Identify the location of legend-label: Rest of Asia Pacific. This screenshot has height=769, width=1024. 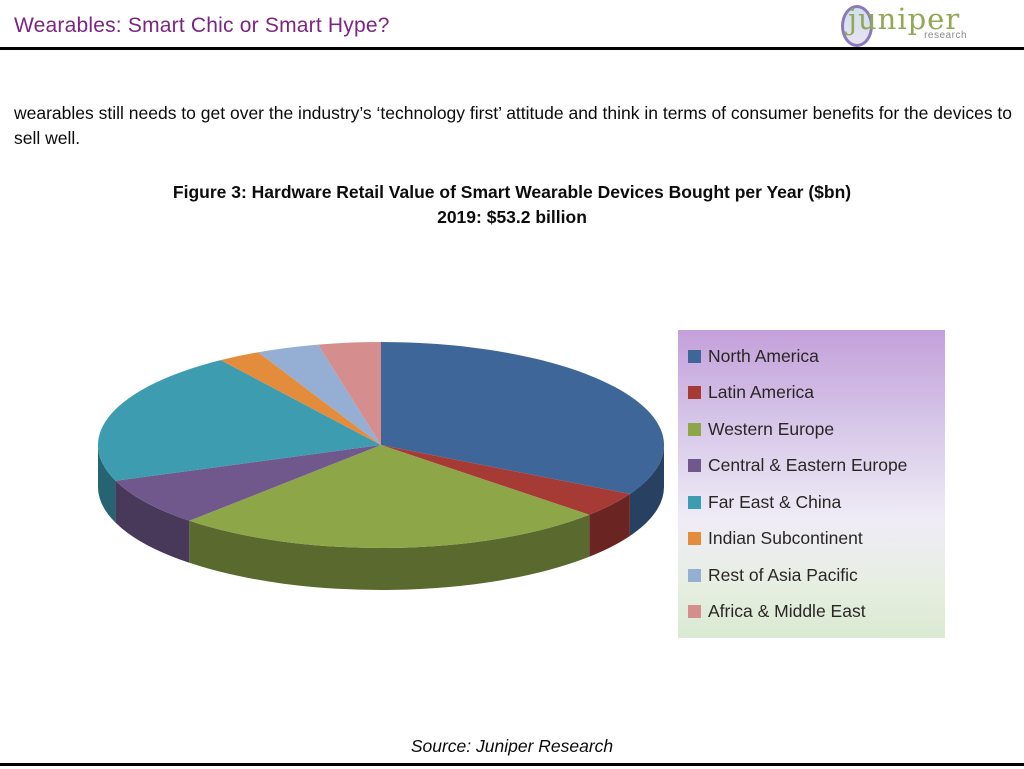
(783, 574).